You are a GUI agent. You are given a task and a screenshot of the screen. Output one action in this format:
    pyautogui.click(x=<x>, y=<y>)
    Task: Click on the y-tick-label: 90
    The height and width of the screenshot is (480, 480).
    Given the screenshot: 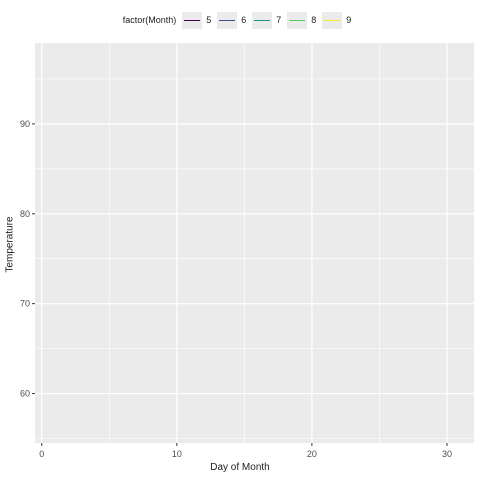 What is the action you would take?
    pyautogui.click(x=25, y=124)
    